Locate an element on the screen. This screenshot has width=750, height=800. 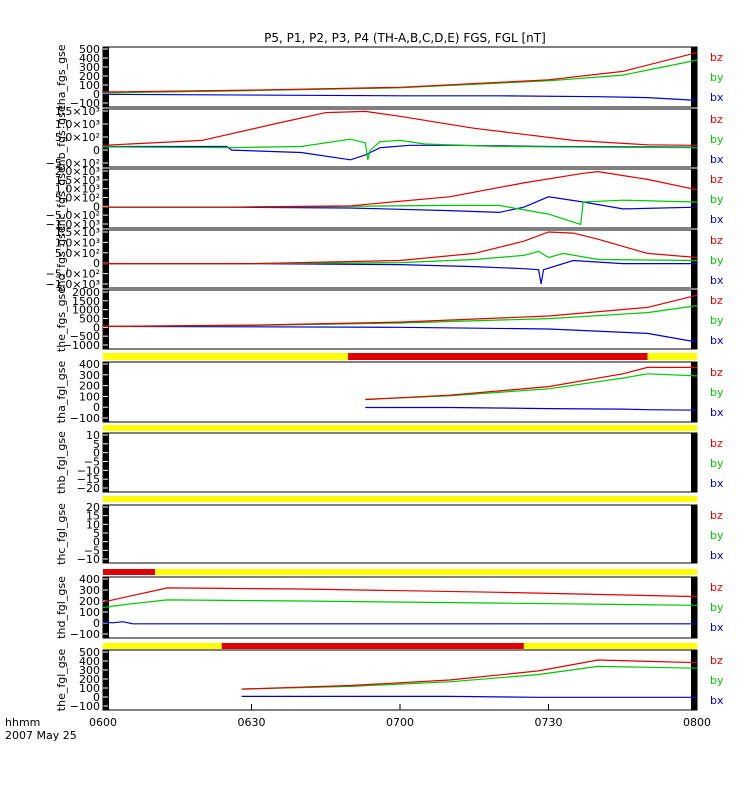
y-tick-label: 10 is located at coordinates (93, 524).